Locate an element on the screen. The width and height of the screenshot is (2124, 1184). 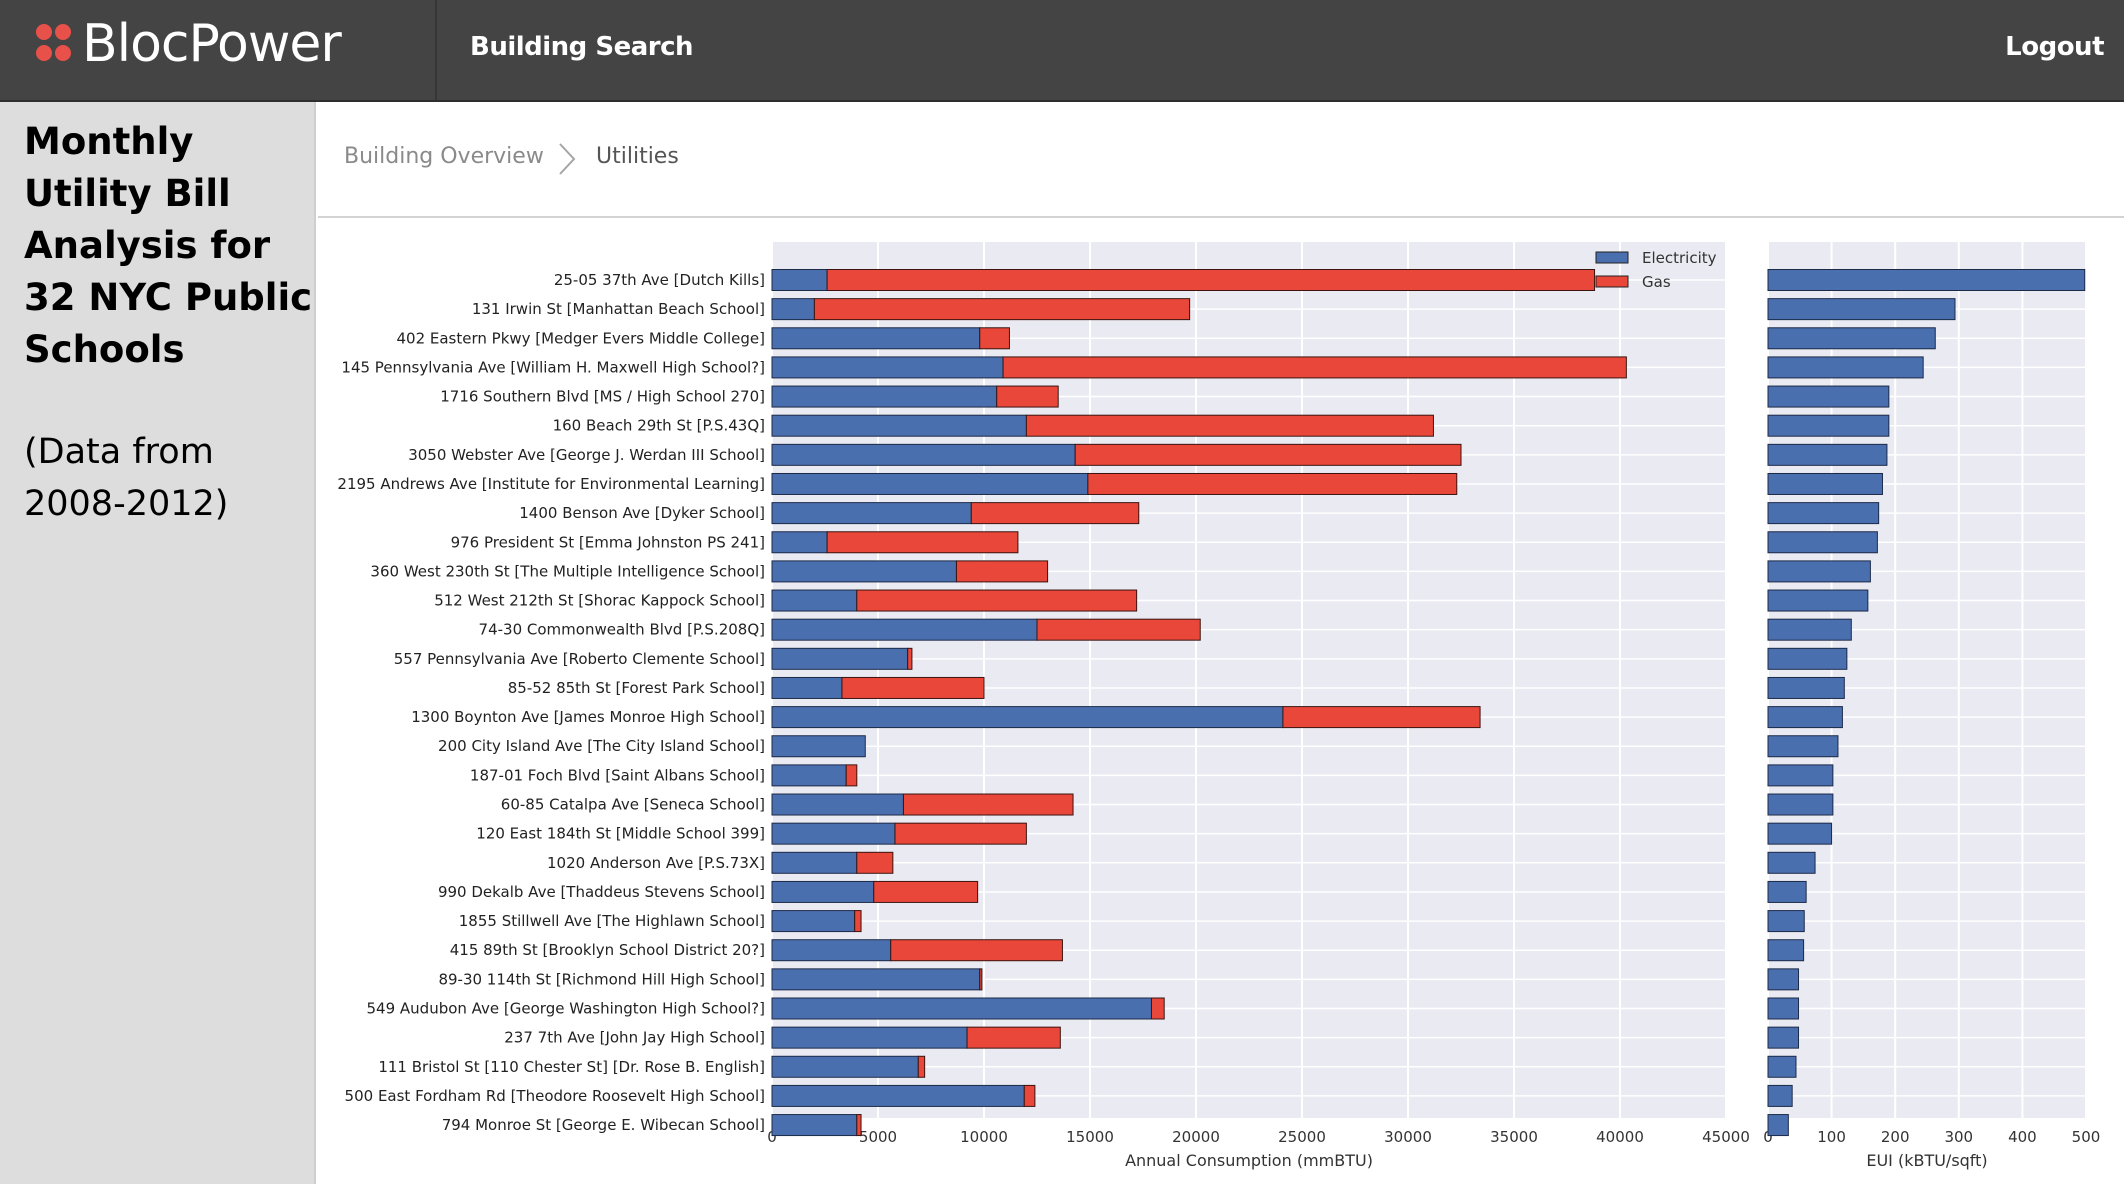
building-label: 187-01 Foch Blvd [Saint Albans School] is located at coordinates (617, 775).